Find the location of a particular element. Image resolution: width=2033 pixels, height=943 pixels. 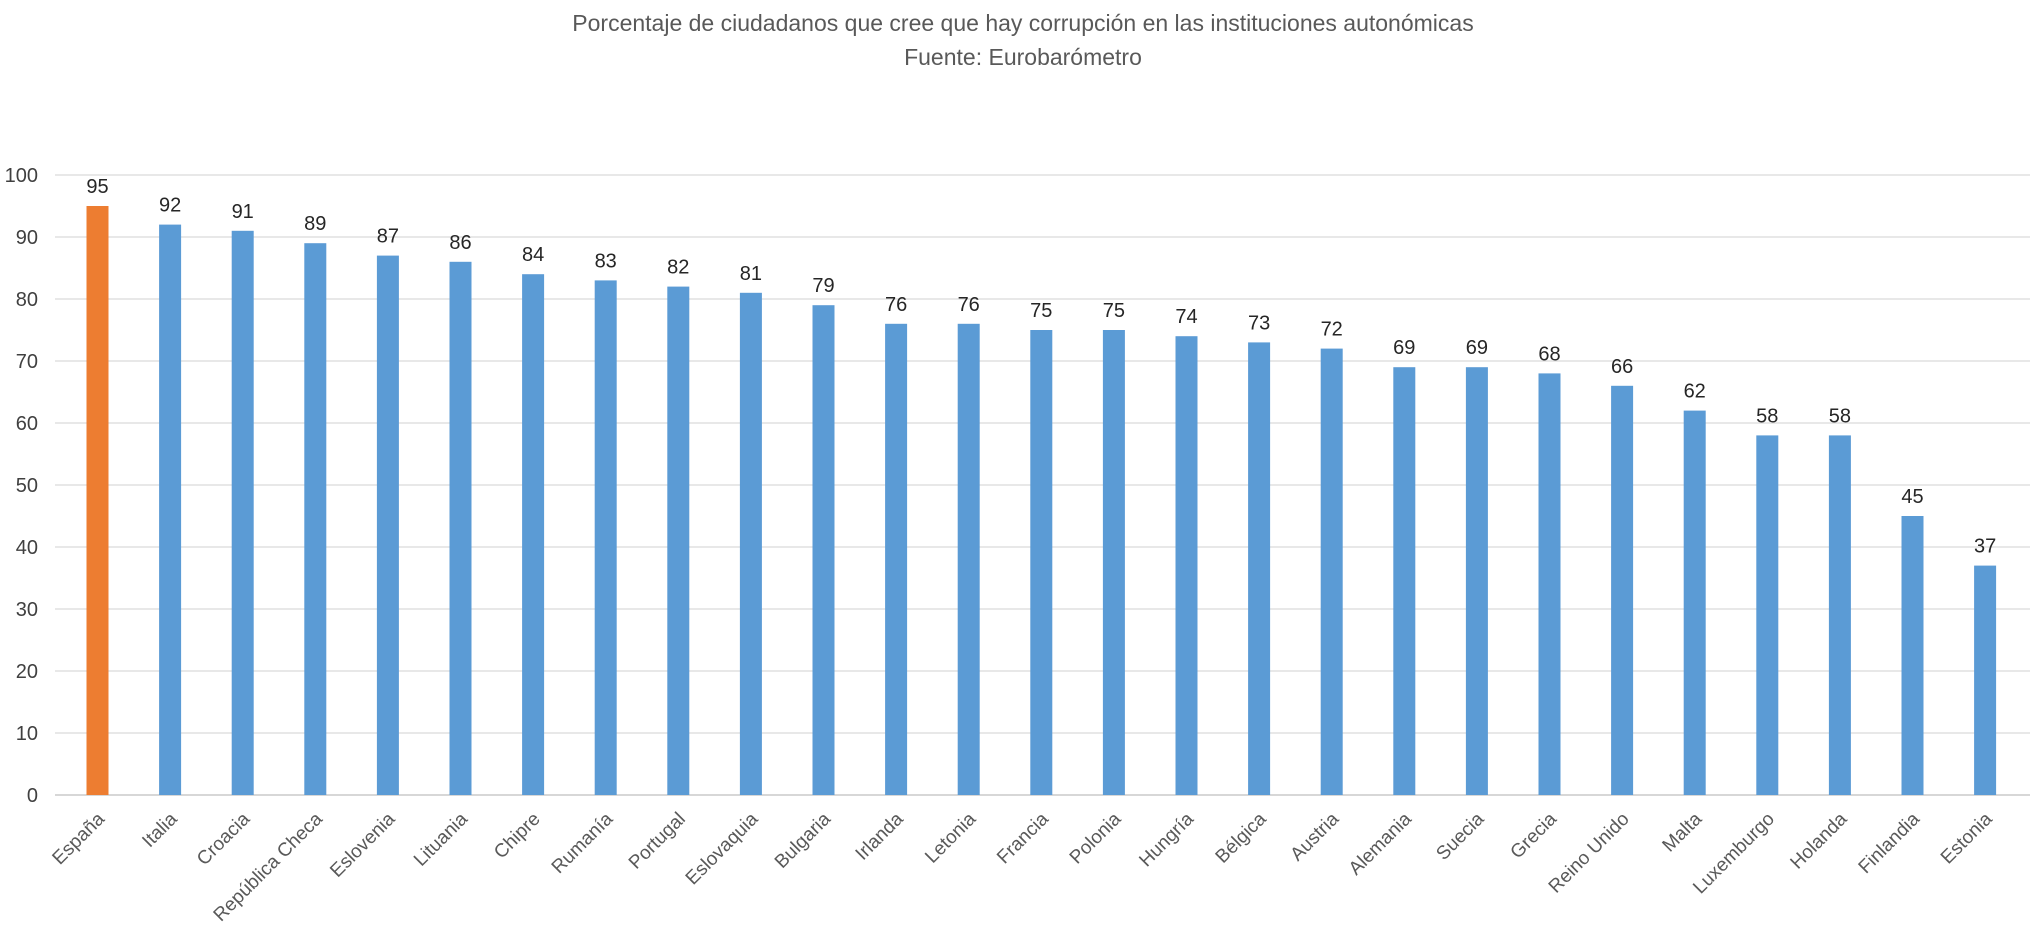

data-label: 87 is located at coordinates (388, 237).